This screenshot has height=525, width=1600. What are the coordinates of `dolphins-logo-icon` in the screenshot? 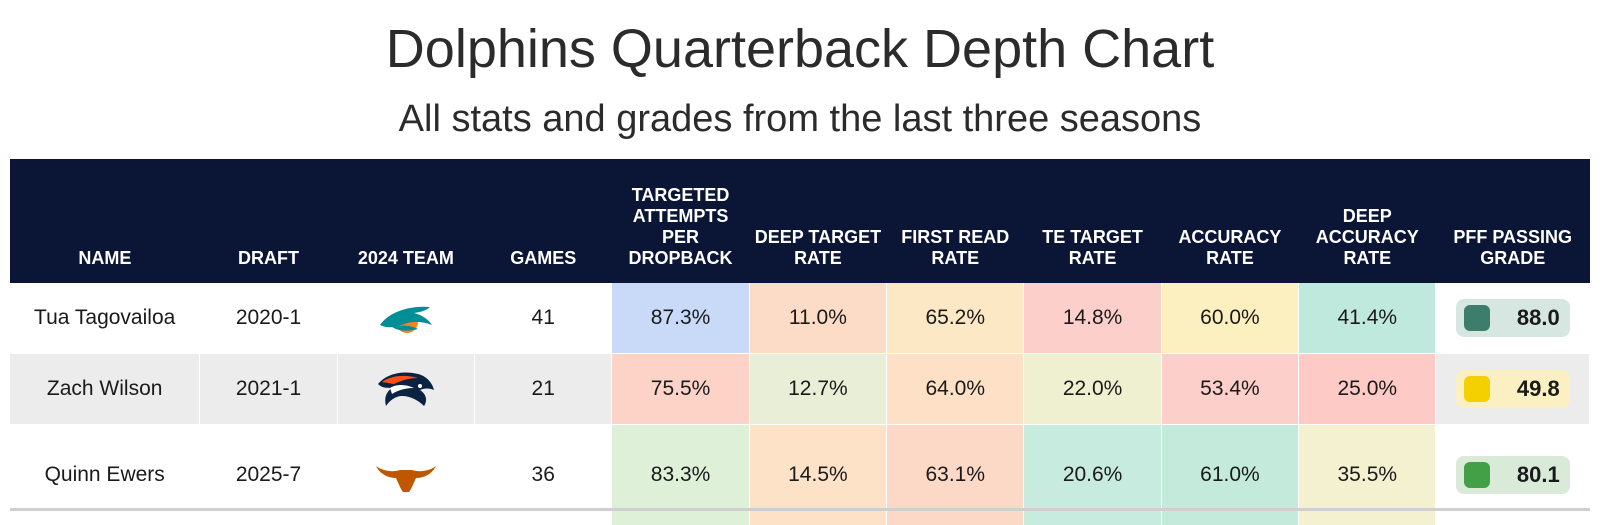 It's located at (406, 318).